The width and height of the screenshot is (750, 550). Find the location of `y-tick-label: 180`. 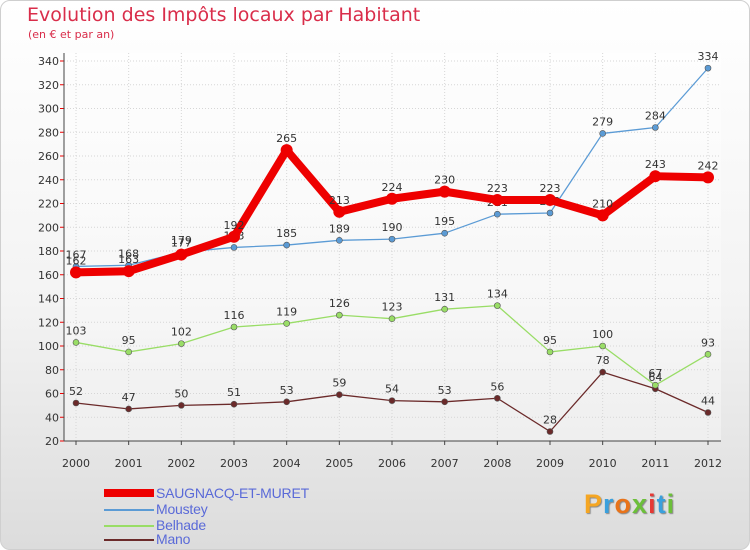

y-tick-label: 180 is located at coordinates (48, 251).